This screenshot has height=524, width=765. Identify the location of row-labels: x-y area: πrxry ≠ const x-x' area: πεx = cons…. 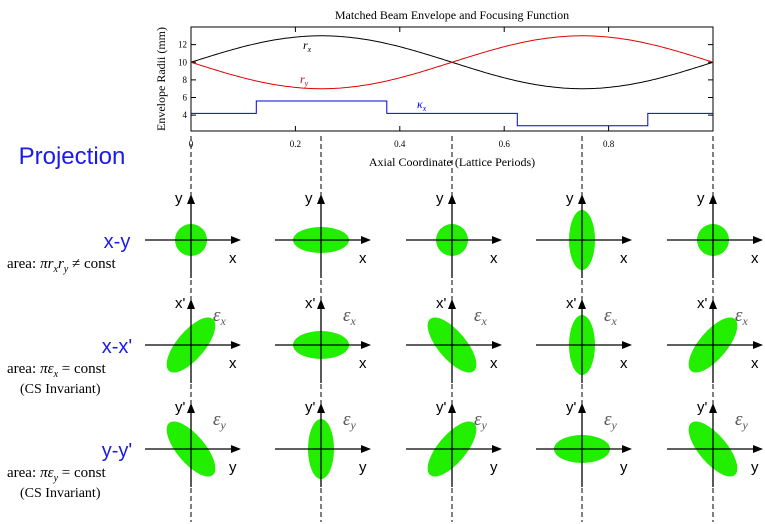
(69, 366).